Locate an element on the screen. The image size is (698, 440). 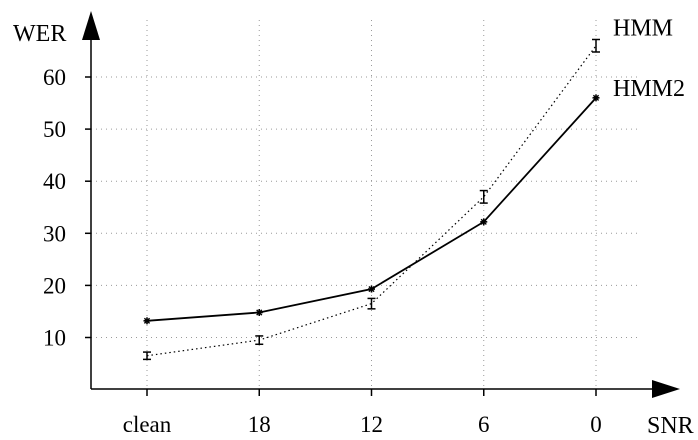
x-tick-label: 0 is located at coordinates (596, 423).